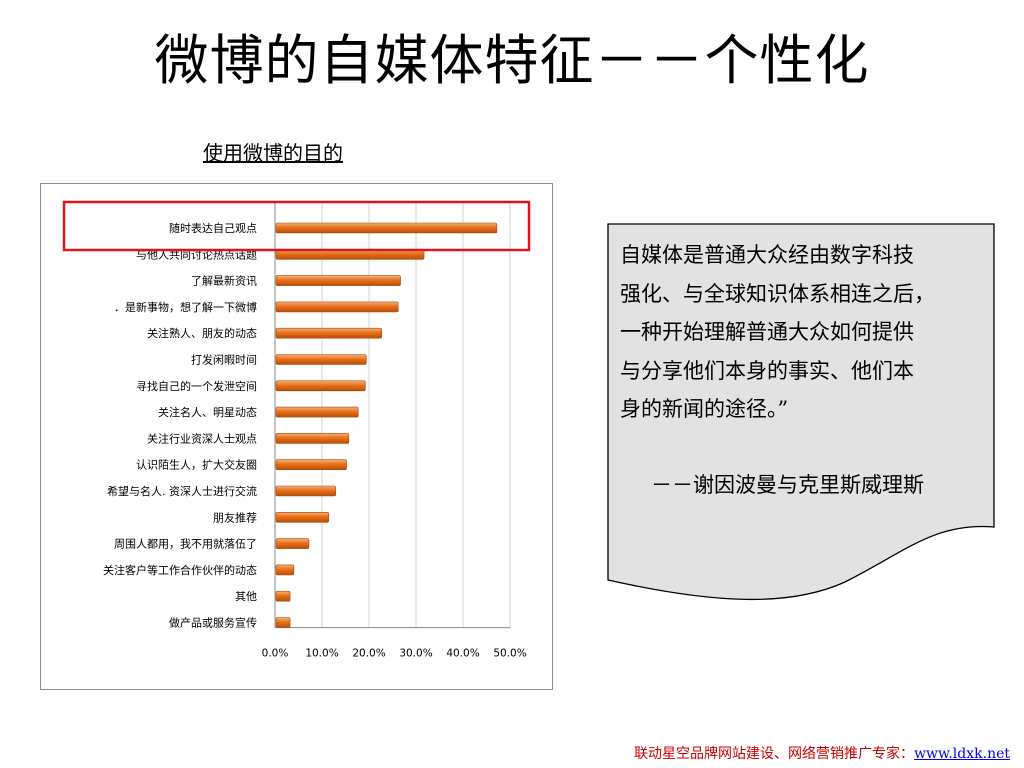 Image resolution: width=1024 pixels, height=768 pixels. What do you see at coordinates (185, 544) in the screenshot?
I see `category-label: 周围人都用，我不用就落伍了` at bounding box center [185, 544].